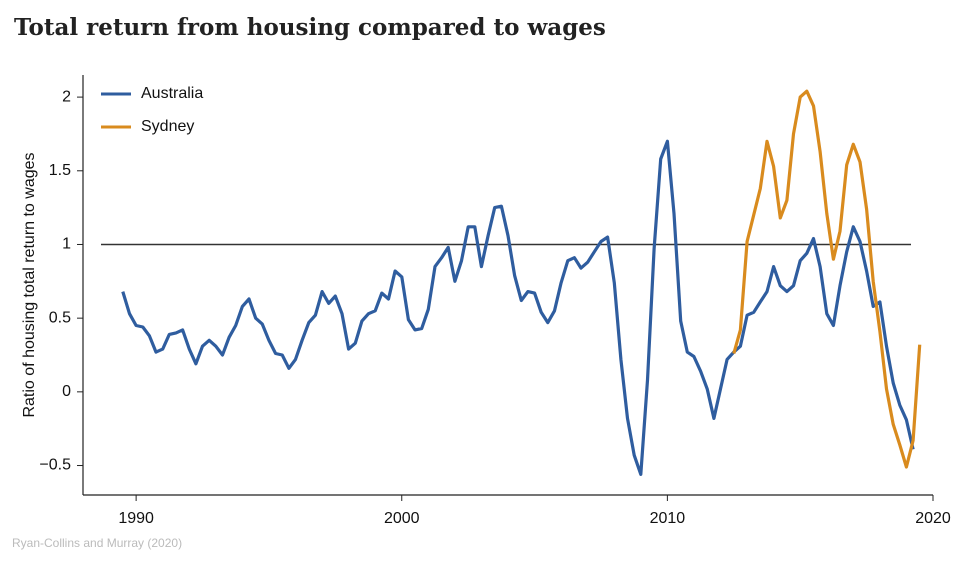 The image size is (967, 570). I want to click on source: Ryan-Collins and Murray (2020), so click(97, 543).